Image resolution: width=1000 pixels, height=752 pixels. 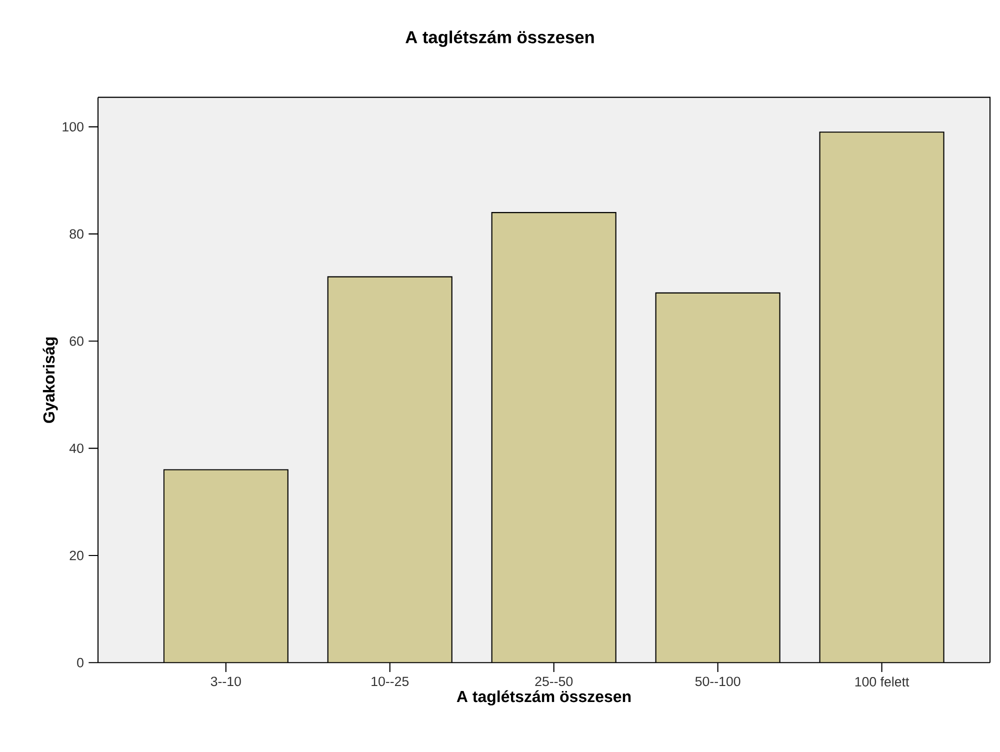 I want to click on y-tick-label: 100, so click(x=73, y=127).